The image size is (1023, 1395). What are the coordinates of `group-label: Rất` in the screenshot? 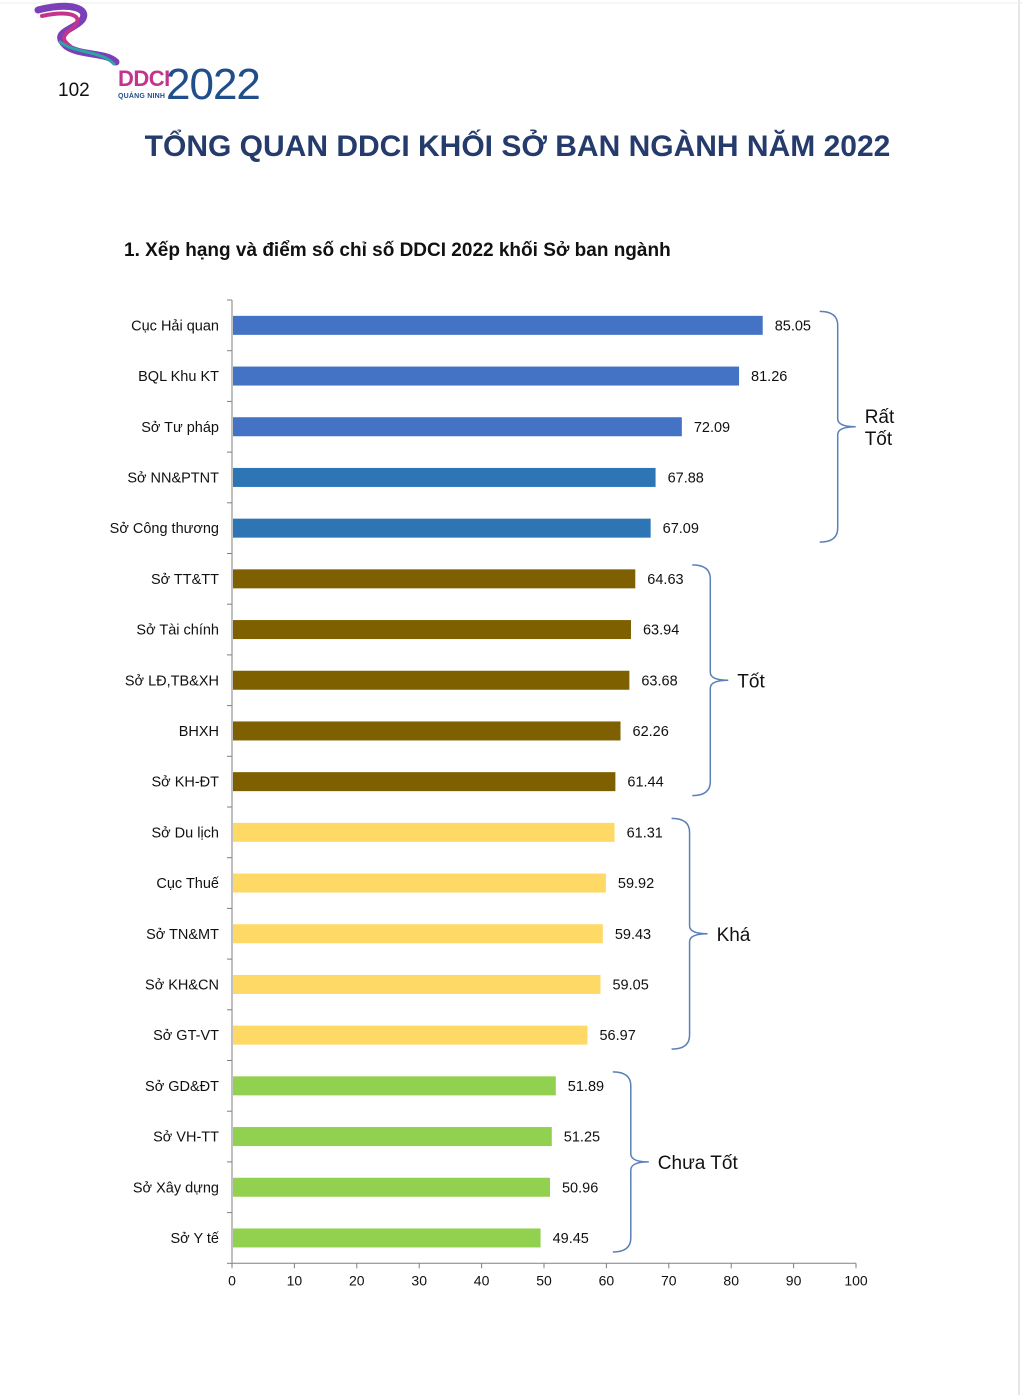 It's located at (880, 417).